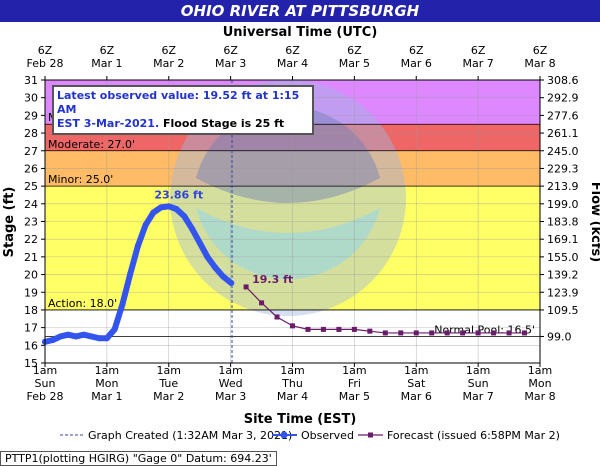  I want to click on bottom-tick-label: Feb 28, so click(45, 396).